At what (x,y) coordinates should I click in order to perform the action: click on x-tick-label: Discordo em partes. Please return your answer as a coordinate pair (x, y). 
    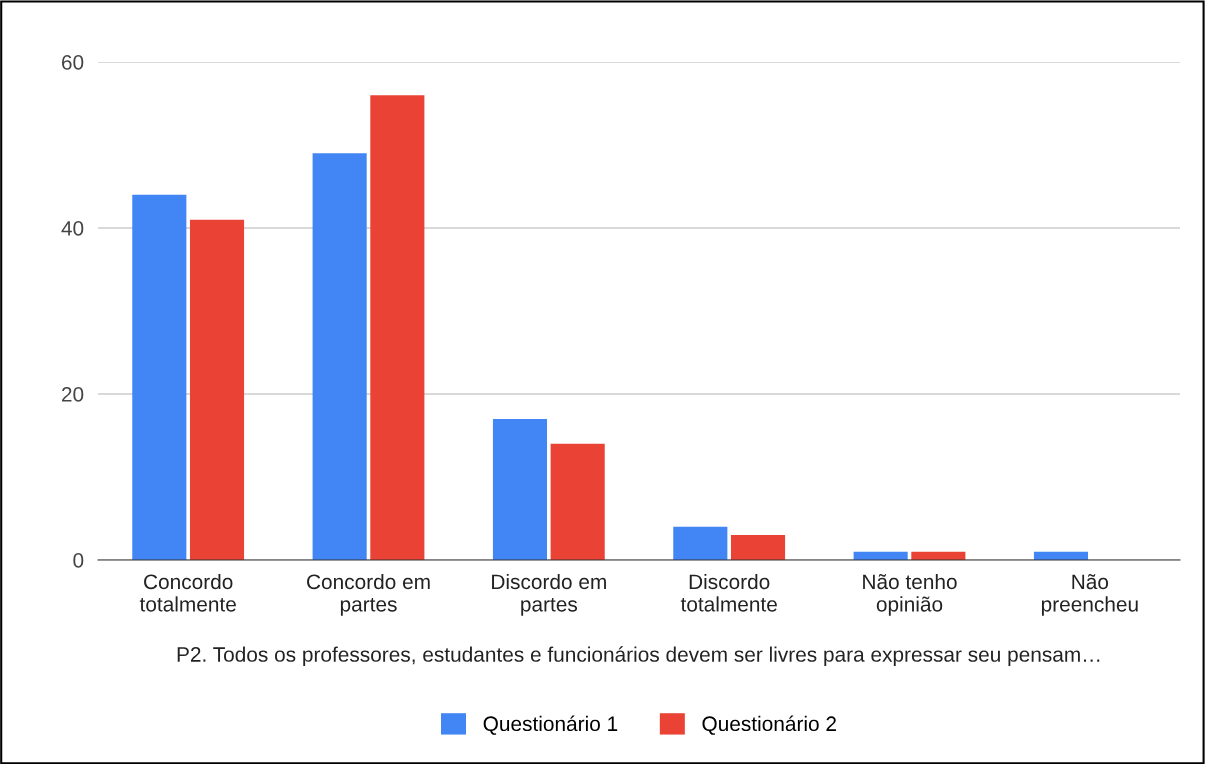
    Looking at the image, I should click on (549, 594).